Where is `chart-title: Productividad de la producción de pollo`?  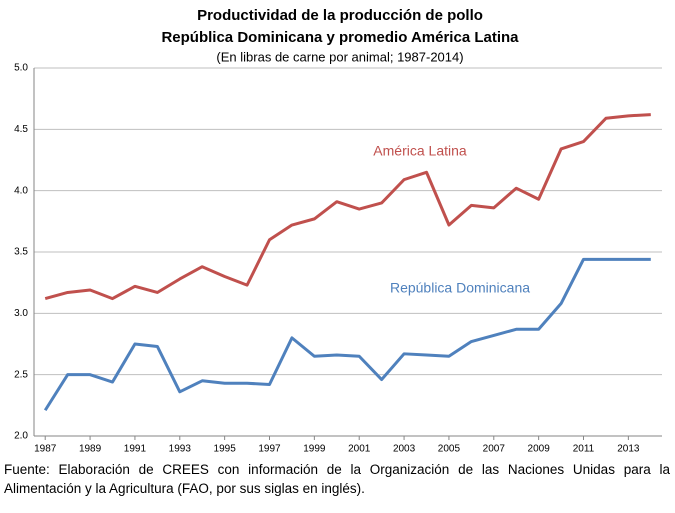
chart-title: Productividad de la producción de pollo is located at coordinates (340, 15).